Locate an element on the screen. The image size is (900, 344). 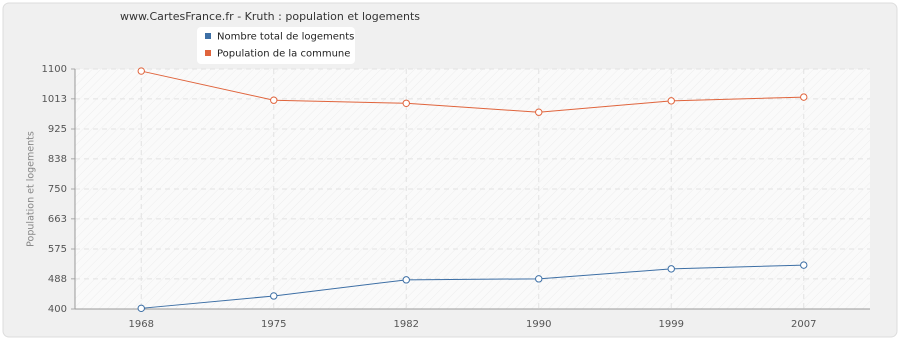
y-tick-label: 575 is located at coordinates (57, 249).